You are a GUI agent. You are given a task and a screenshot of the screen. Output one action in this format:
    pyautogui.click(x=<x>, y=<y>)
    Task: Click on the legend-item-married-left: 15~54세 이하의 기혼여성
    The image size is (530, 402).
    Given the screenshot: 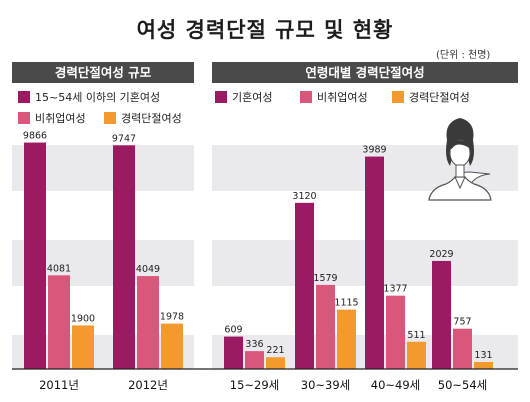 What is the action you would take?
    pyautogui.click(x=89, y=97)
    